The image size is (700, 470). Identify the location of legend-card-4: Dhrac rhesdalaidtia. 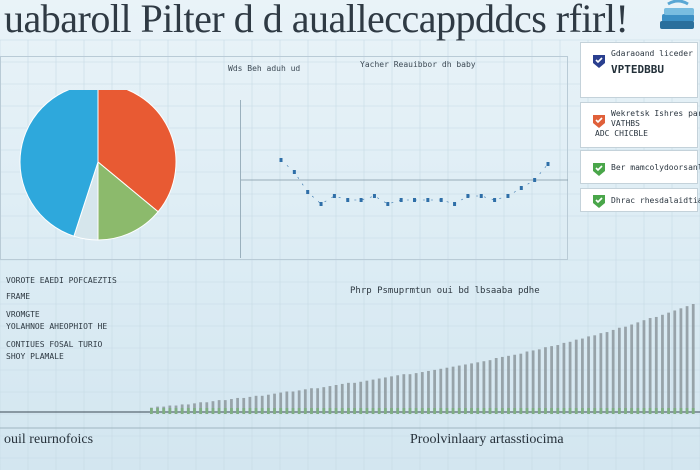
(640, 200).